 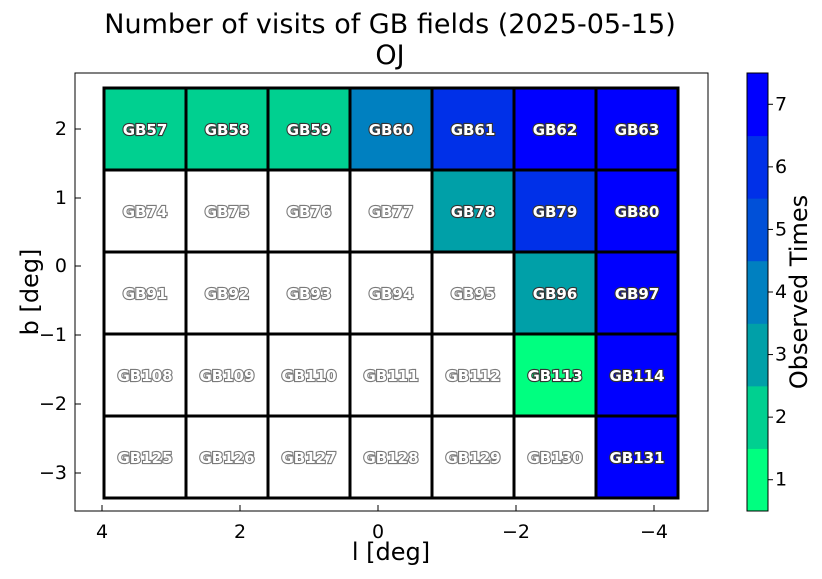 I want to click on x-tick-label: −2, so click(x=516, y=532).